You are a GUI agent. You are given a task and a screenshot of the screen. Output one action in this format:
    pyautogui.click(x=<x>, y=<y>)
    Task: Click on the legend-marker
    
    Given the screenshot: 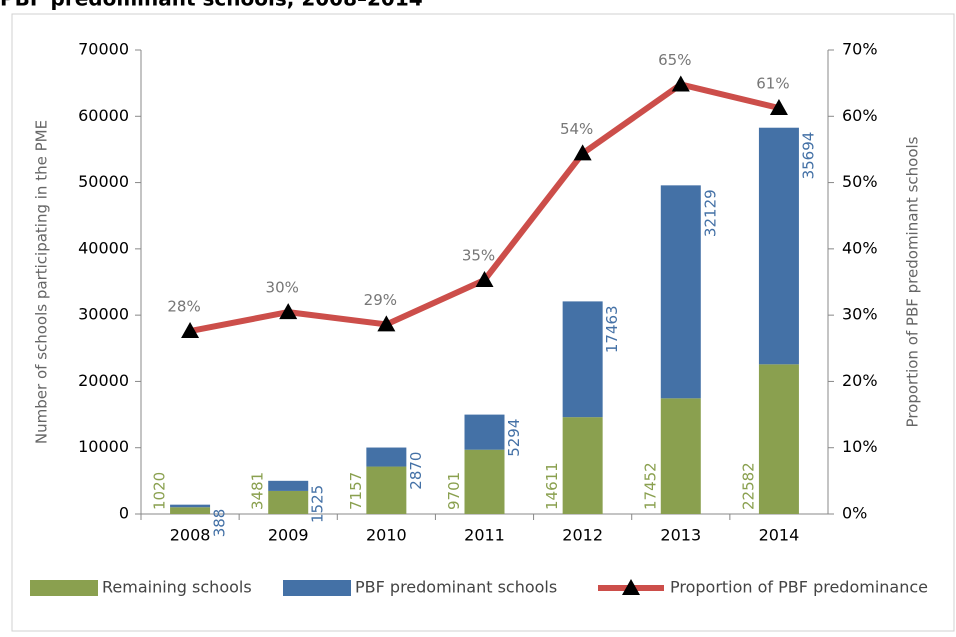 What is the action you would take?
    pyautogui.click(x=631, y=587)
    